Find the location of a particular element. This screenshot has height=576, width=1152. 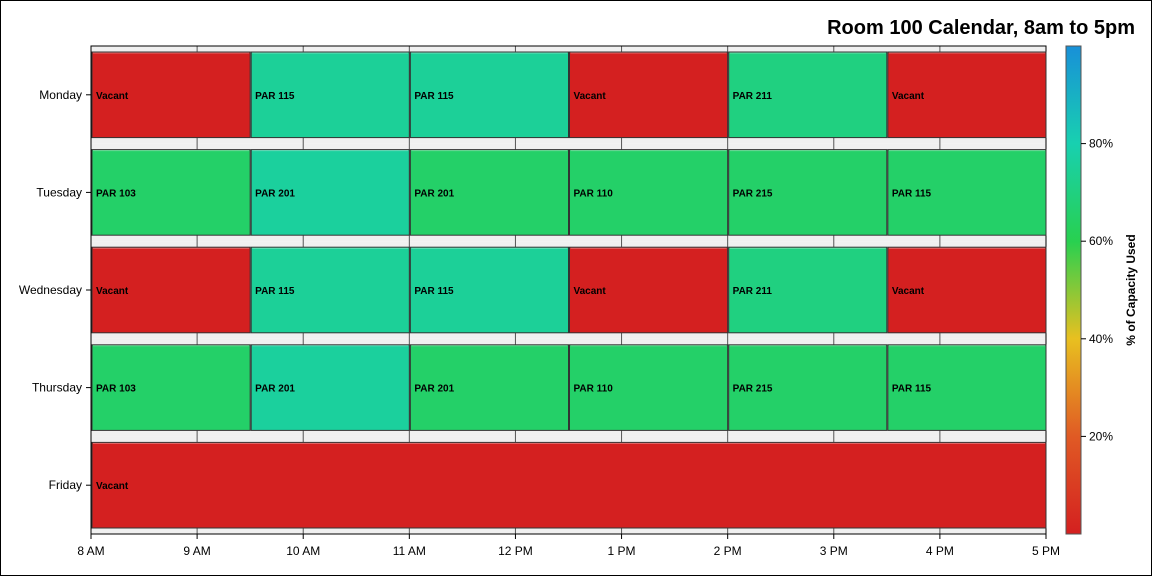

chart-title: Room 100 Calendar, 8am to 5pm is located at coordinates (981, 28).